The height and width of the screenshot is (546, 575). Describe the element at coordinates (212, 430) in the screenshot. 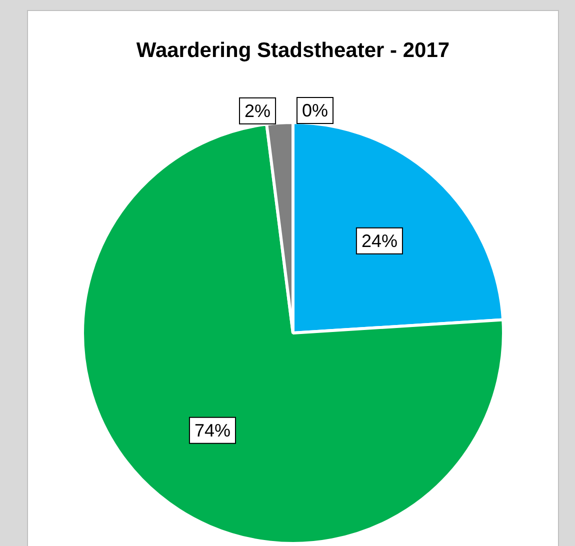

I see `data-label: 74%` at that location.